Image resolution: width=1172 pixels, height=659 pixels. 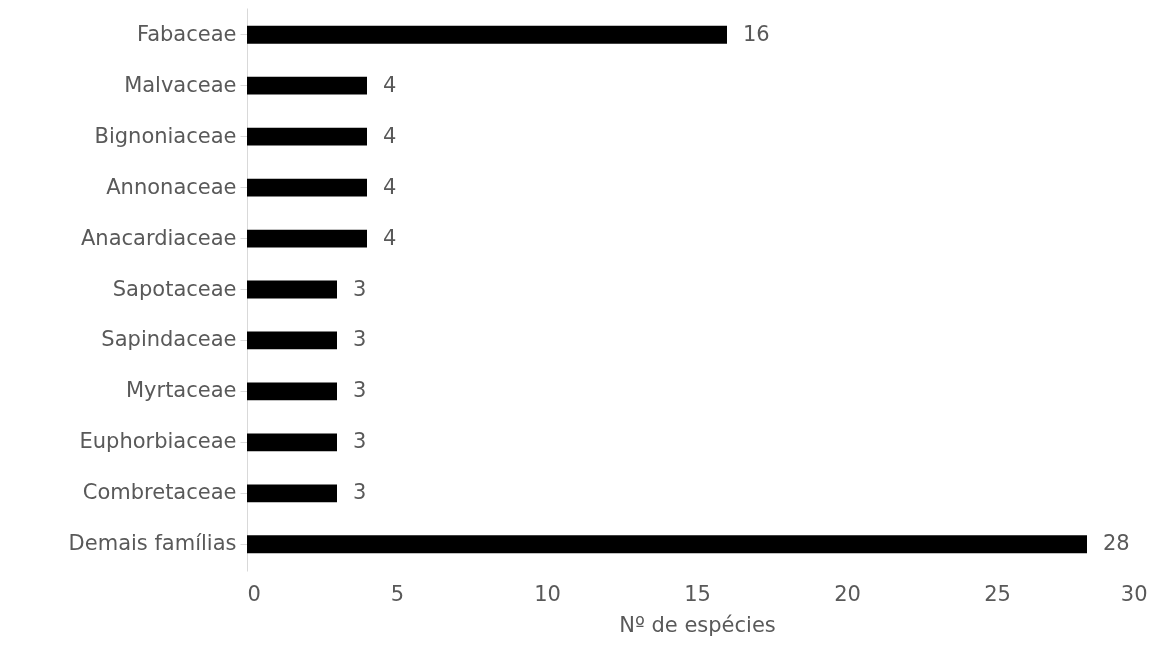 I want to click on x-tick-label: 30, so click(x=1134, y=593).